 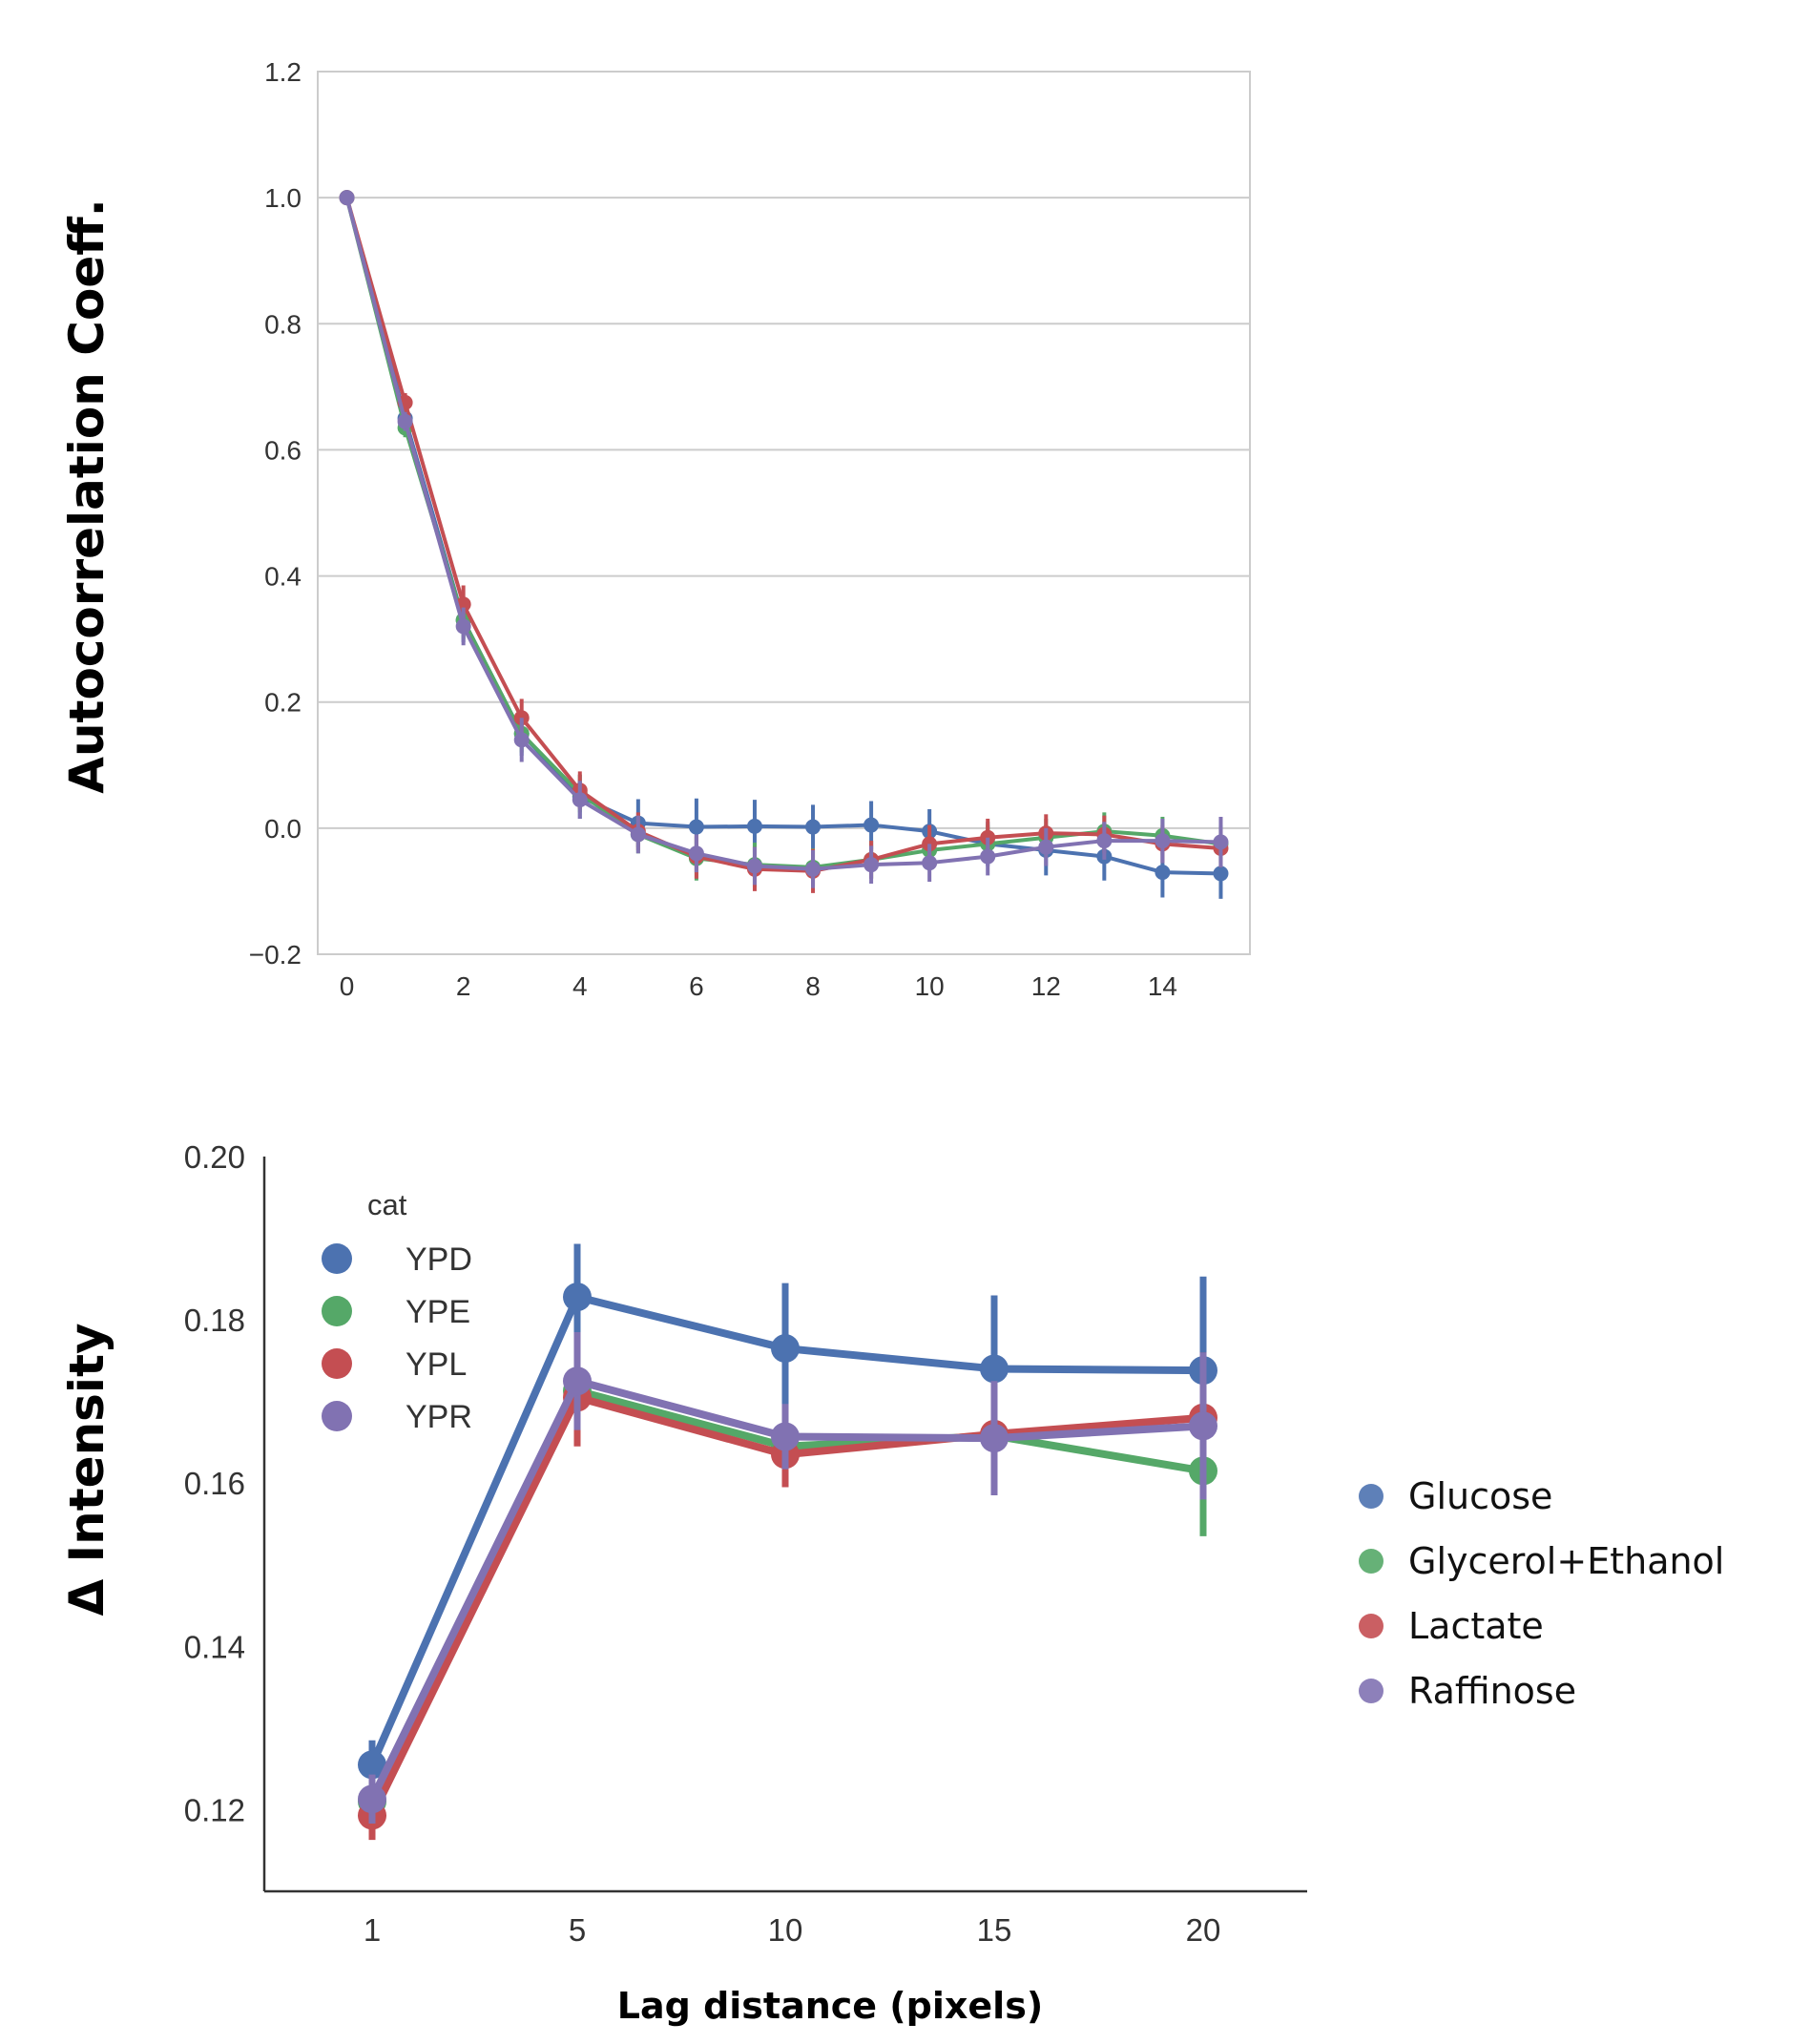 What do you see at coordinates (930, 986) in the screenshot?
I see `top-x-tick-label: 10` at bounding box center [930, 986].